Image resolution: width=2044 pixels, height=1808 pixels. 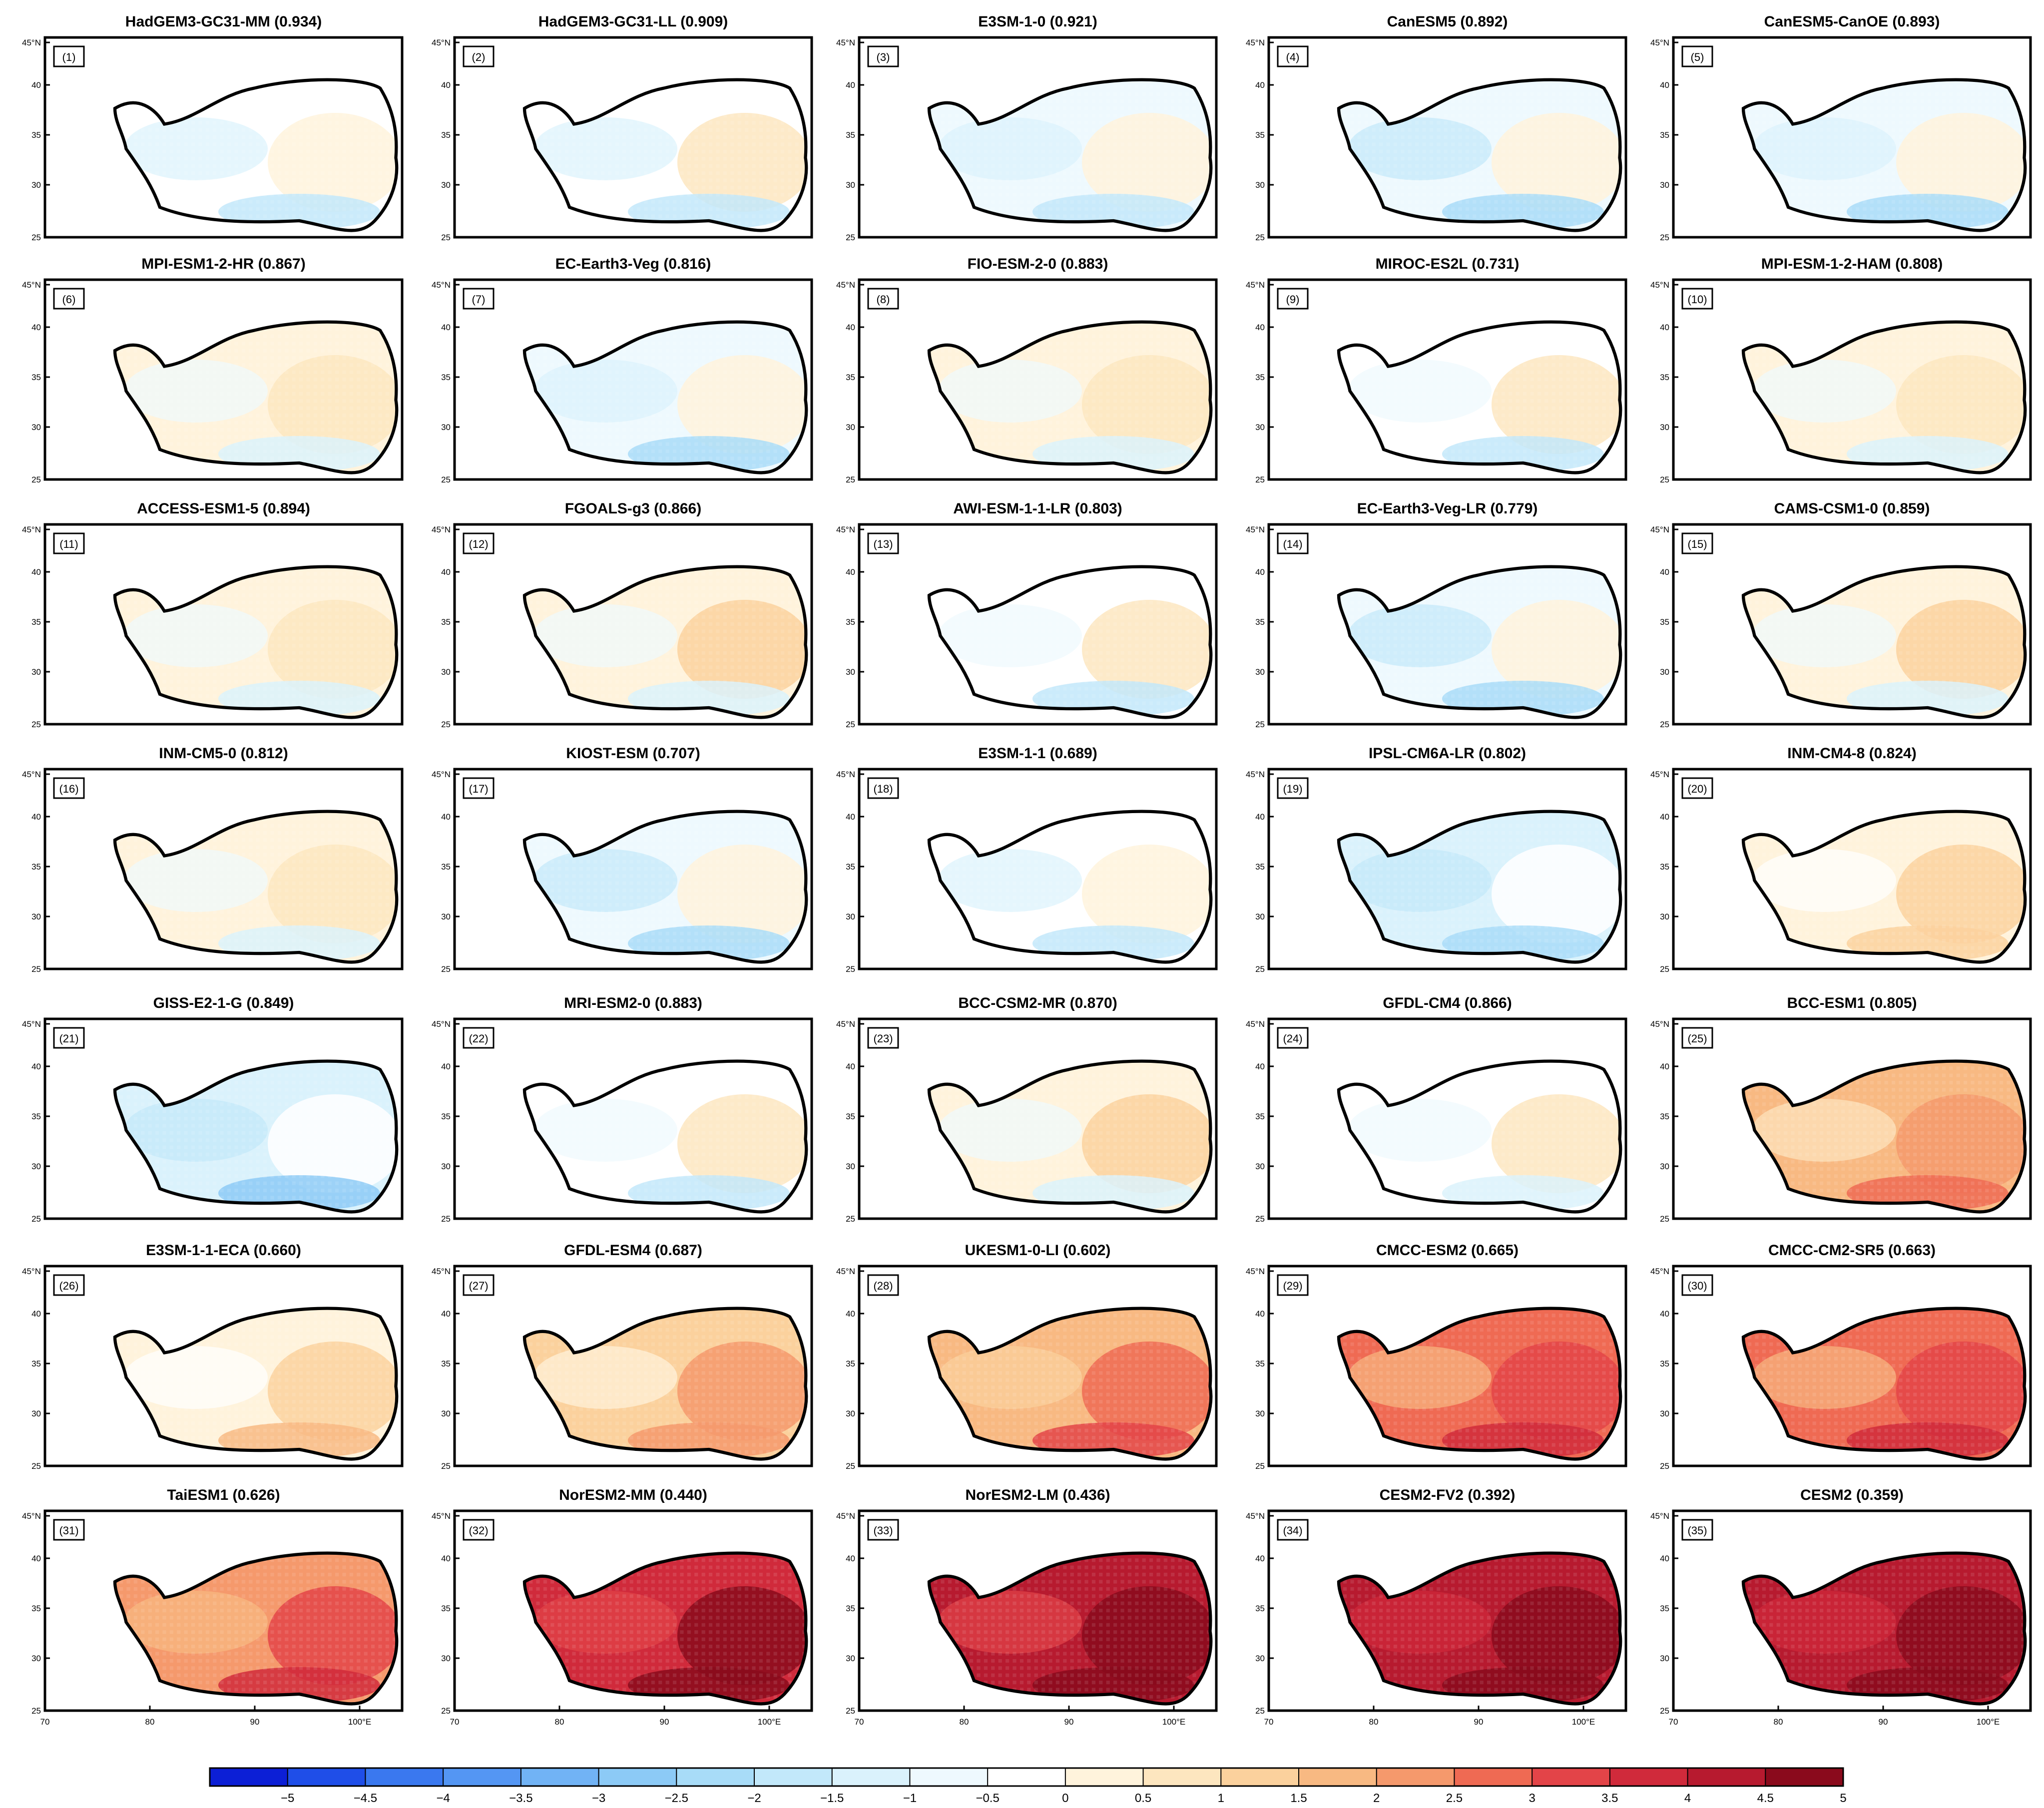 What do you see at coordinates (1436, 859) in the screenshot?
I see `map-panel: IPSL-CM6A-LR (0.802) (19) 45°N 40 35 30 25` at bounding box center [1436, 859].